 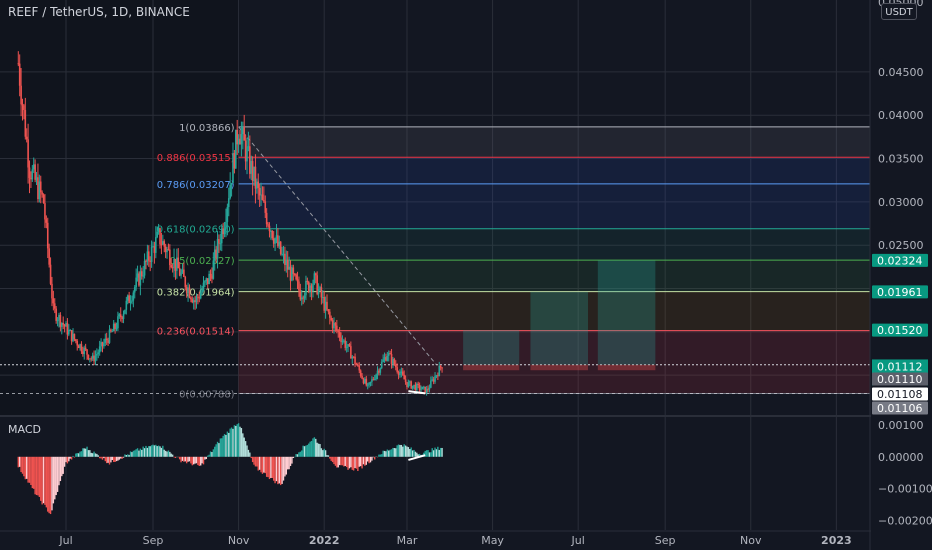 What do you see at coordinates (554, 206) in the screenshot?
I see `fib-zone` at bounding box center [554, 206].